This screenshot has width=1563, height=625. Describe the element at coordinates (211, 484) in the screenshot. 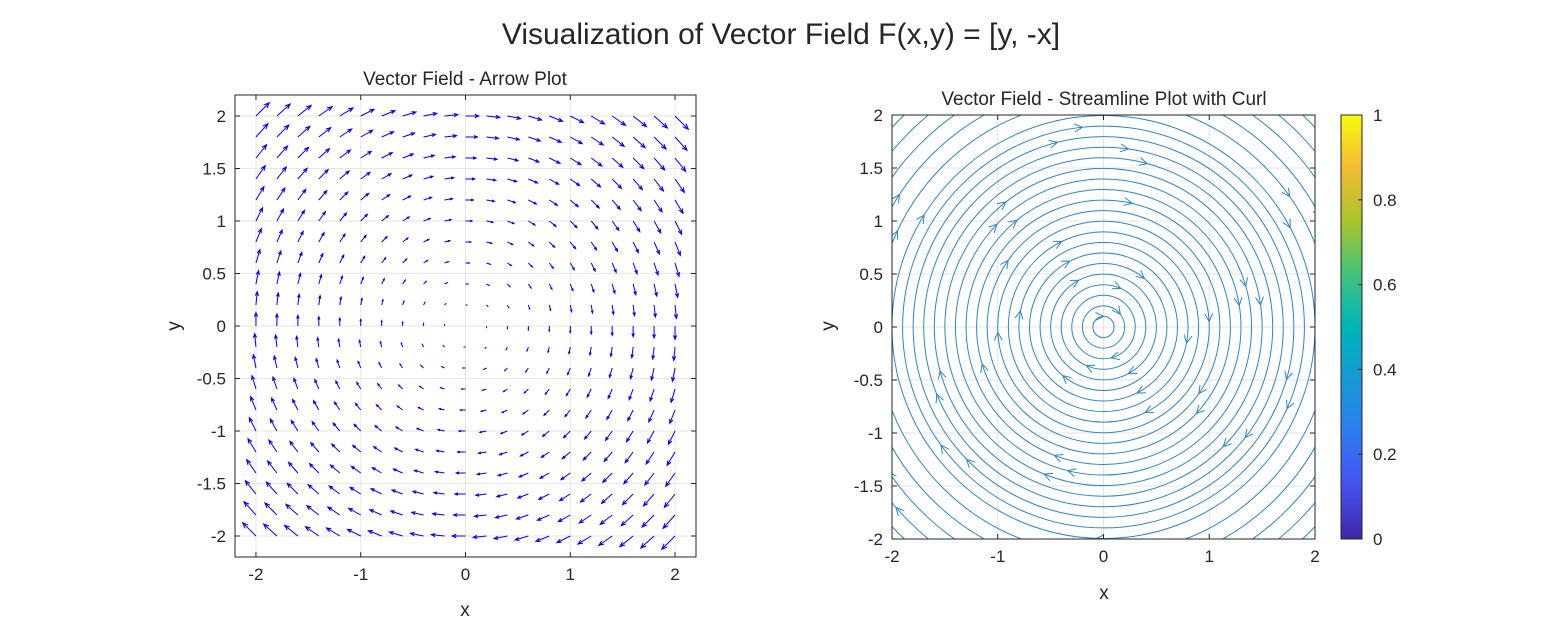

I see `arrow-plot-ytick-label: -1.5` at that location.